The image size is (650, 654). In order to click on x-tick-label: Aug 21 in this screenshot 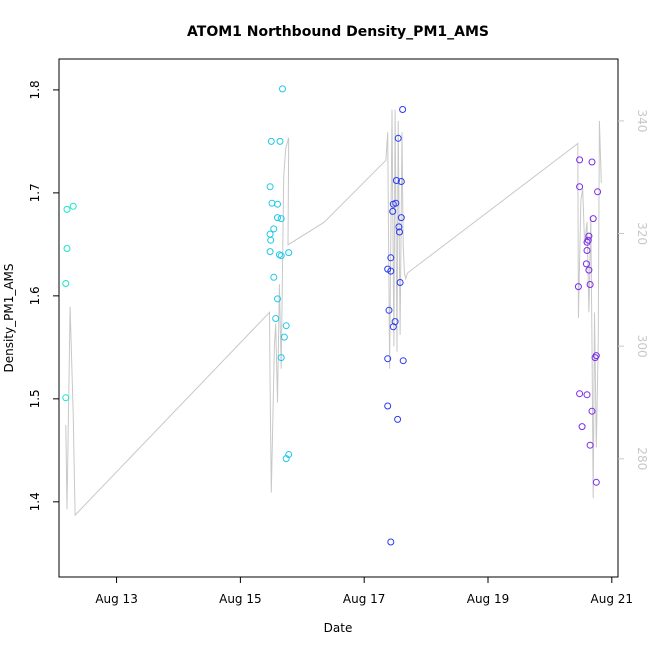, I will do `click(612, 599)`.